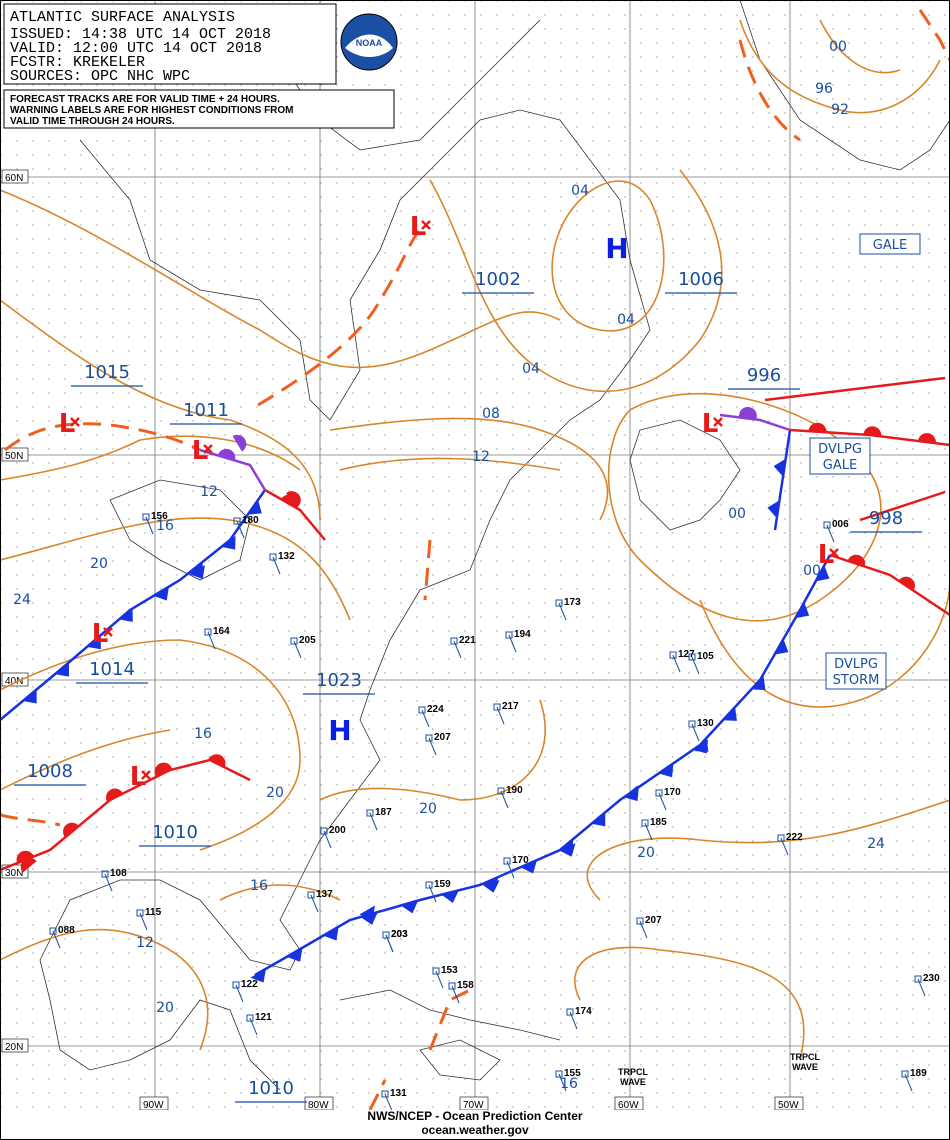 This screenshot has width=950, height=1140. I want to click on station-pressure: 158, so click(465, 985).